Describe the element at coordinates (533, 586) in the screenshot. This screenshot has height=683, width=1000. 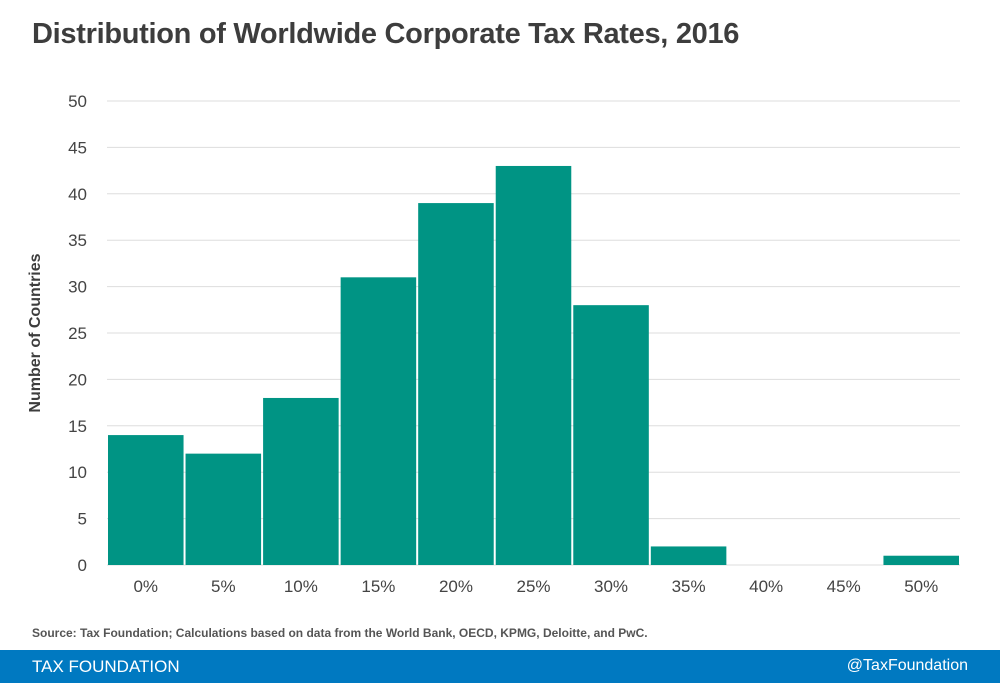
I see `x-tick-label: 25%` at that location.